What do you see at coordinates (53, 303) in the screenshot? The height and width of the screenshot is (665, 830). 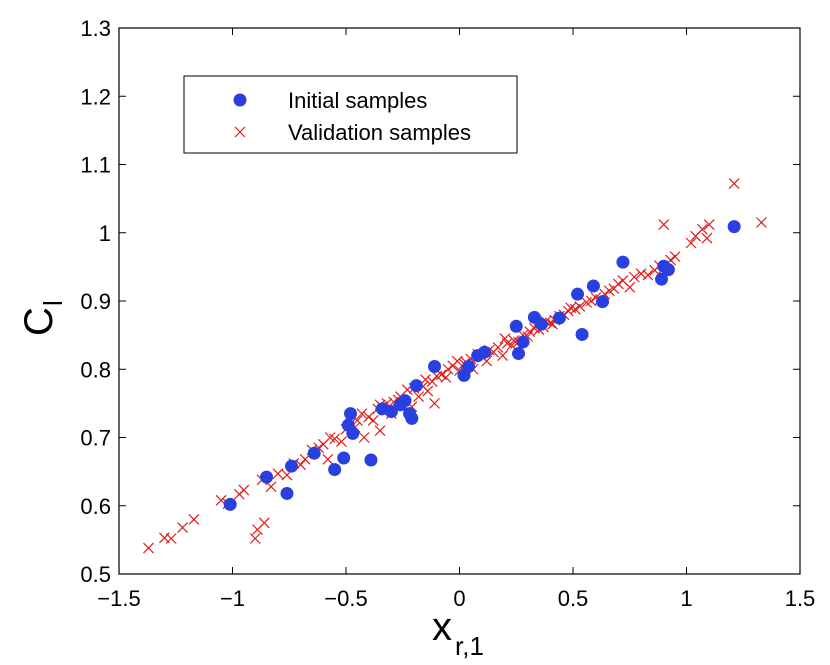 I see `y-axis-title-subscript: l` at bounding box center [53, 303].